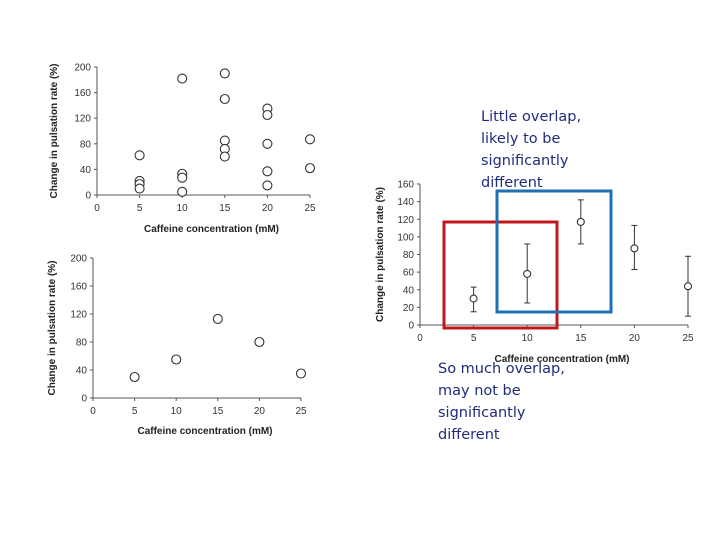 The image size is (720, 540). I want to click on y-tick-label: 60, so click(409, 273).